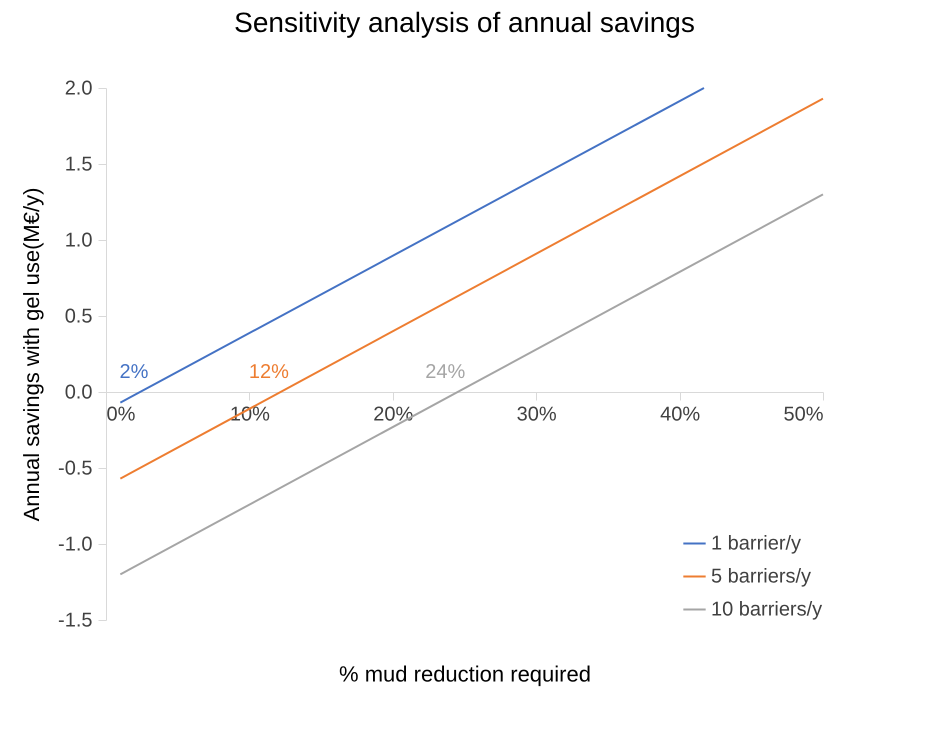 Image resolution: width=930 pixels, height=738 pixels. Describe the element at coordinates (761, 577) in the screenshot. I see `legend-label: 5 barriers/y` at that location.